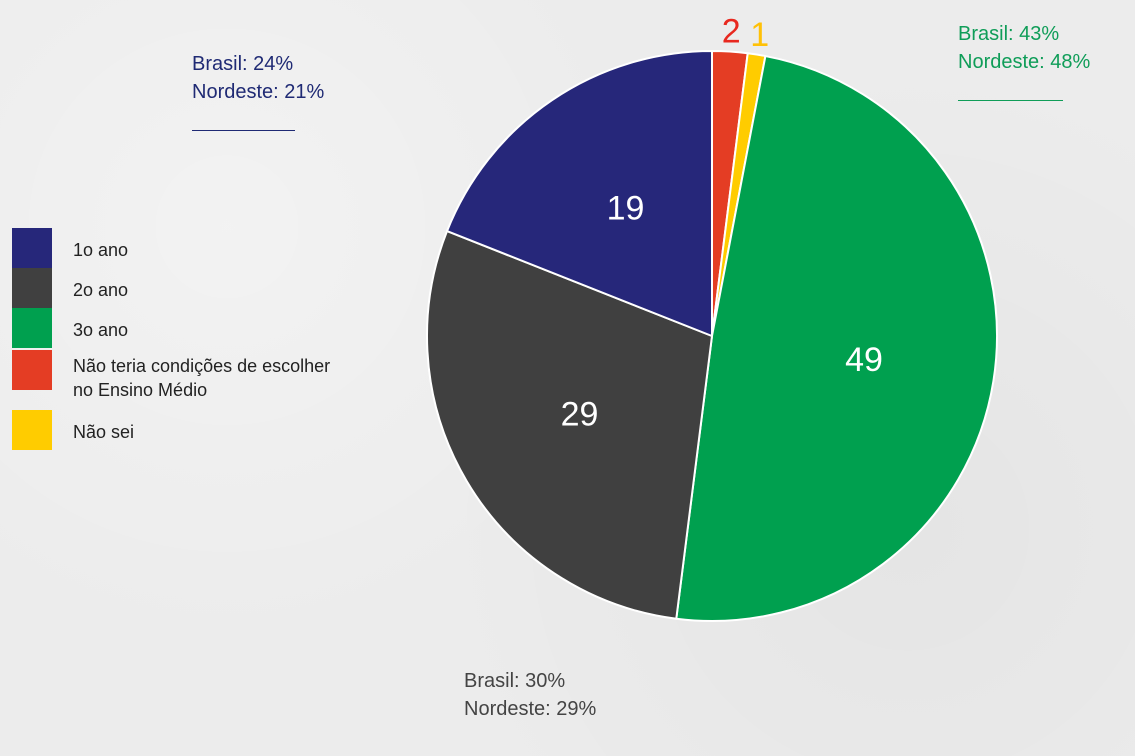  Describe the element at coordinates (626, 209) in the screenshot. I see `data-label-1o-ano: 19` at that location.